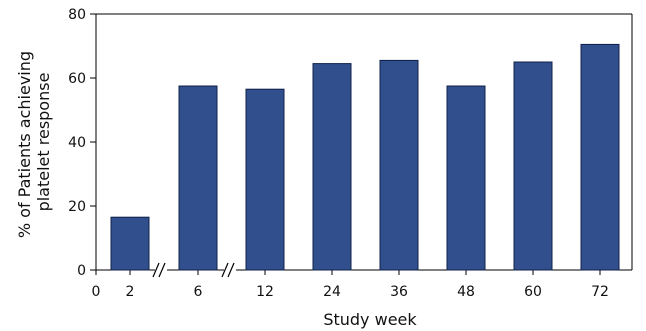 The width and height of the screenshot is (646, 331). Describe the element at coordinates (265, 292) in the screenshot. I see `x-tick-label: 12` at that location.